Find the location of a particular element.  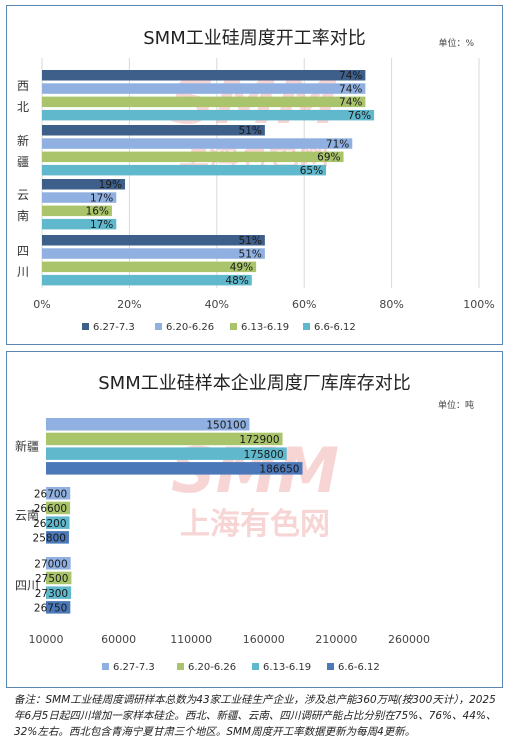

data-label: 26750 is located at coordinates (50, 609).